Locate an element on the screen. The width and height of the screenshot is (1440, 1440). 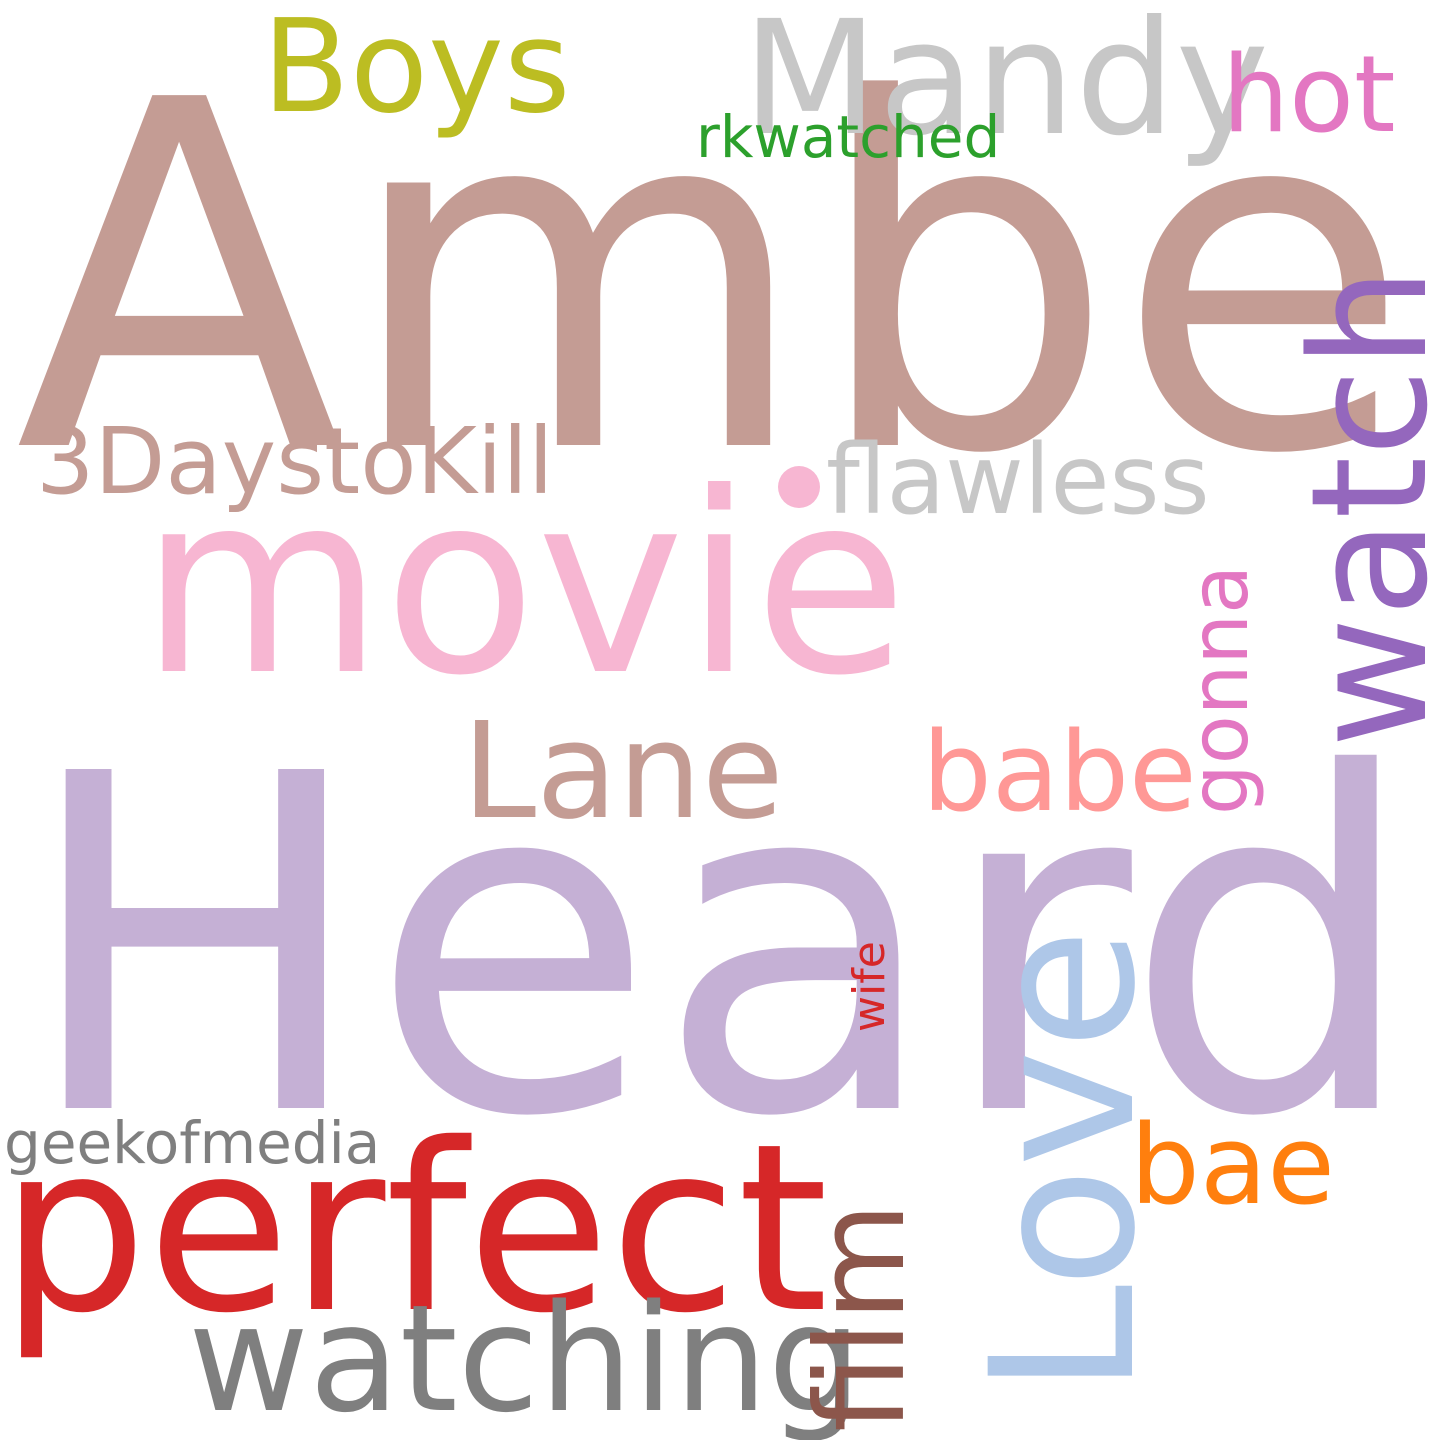
word-gonna: gonna is located at coordinates (1219, 689).